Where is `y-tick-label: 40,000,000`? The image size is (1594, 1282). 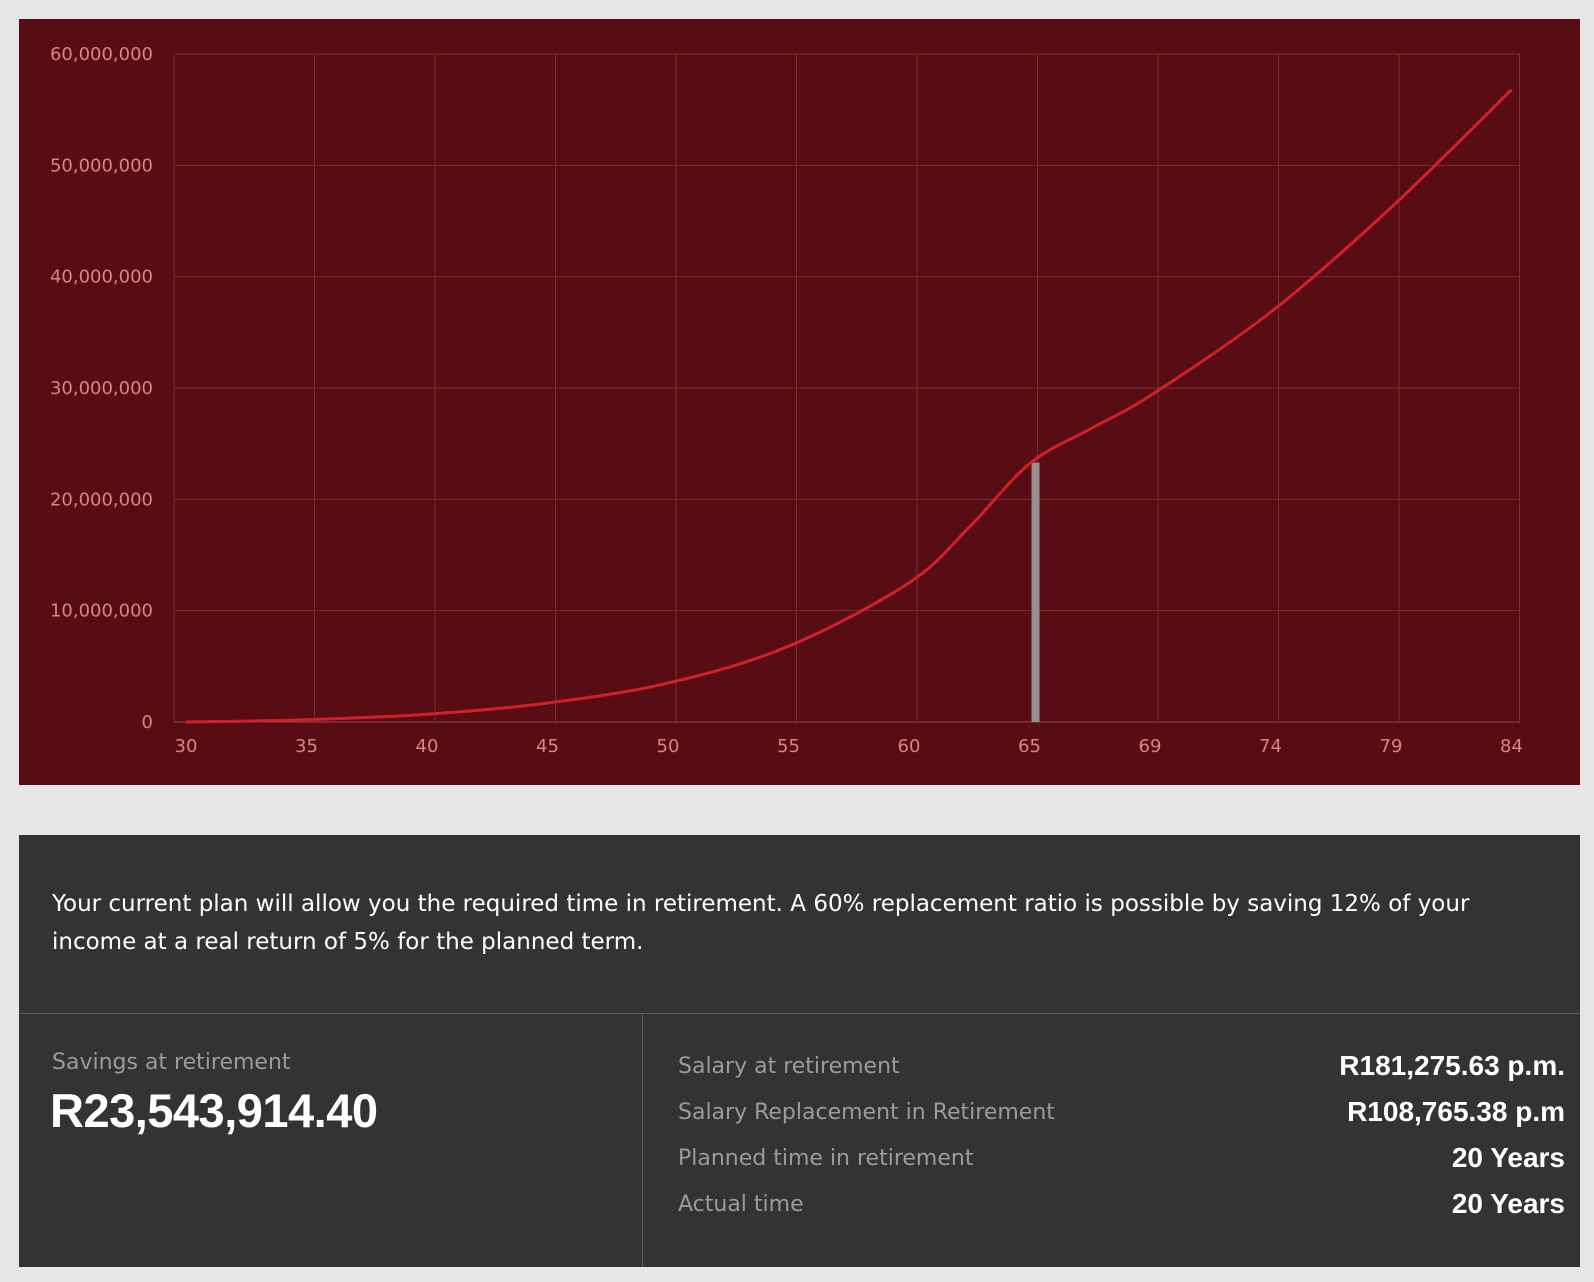 y-tick-label: 40,000,000 is located at coordinates (101, 277).